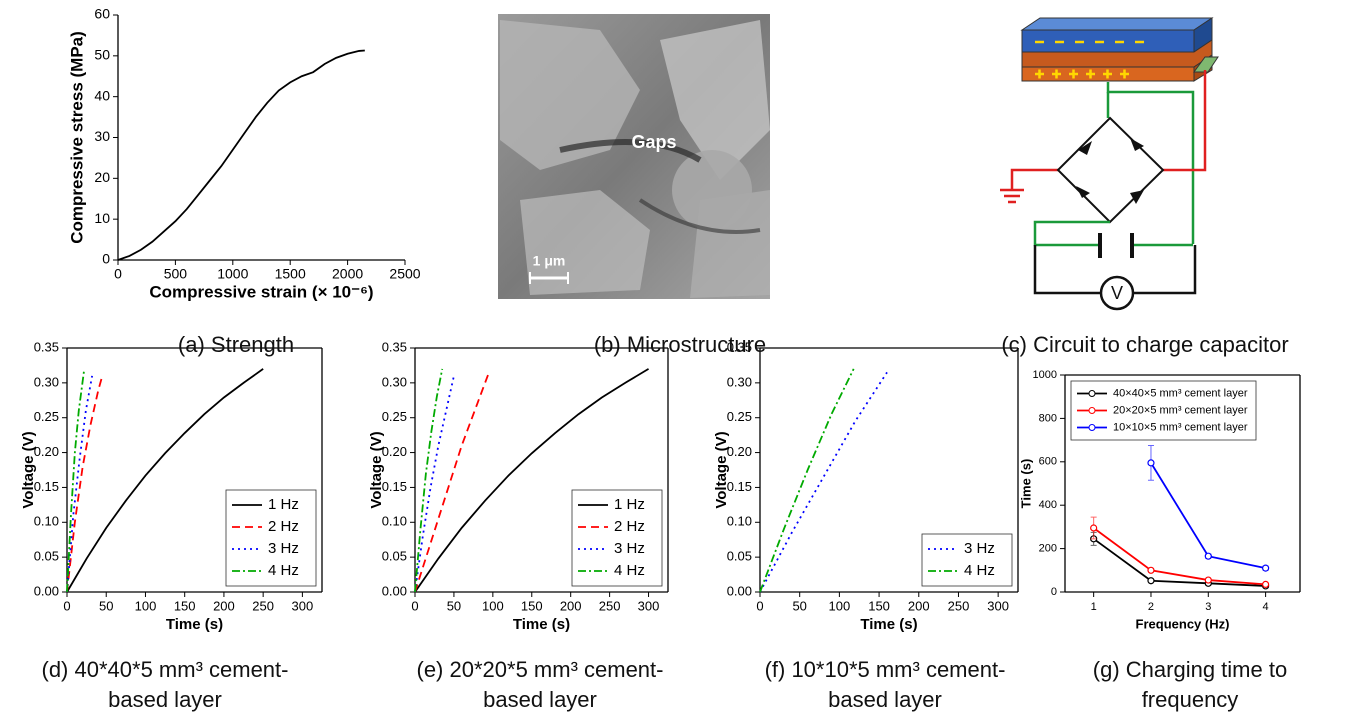 Image resolution: width=1360 pixels, height=718 pixels. Describe the element at coordinates (1190, 684) in the screenshot. I see `caption: (g) Charging time to frequency` at that location.